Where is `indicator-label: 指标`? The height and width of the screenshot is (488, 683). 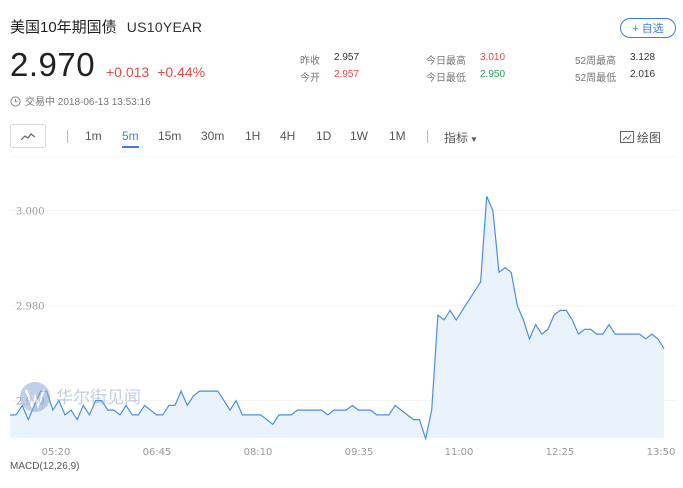 indicator-label: 指标 is located at coordinates (456, 138).